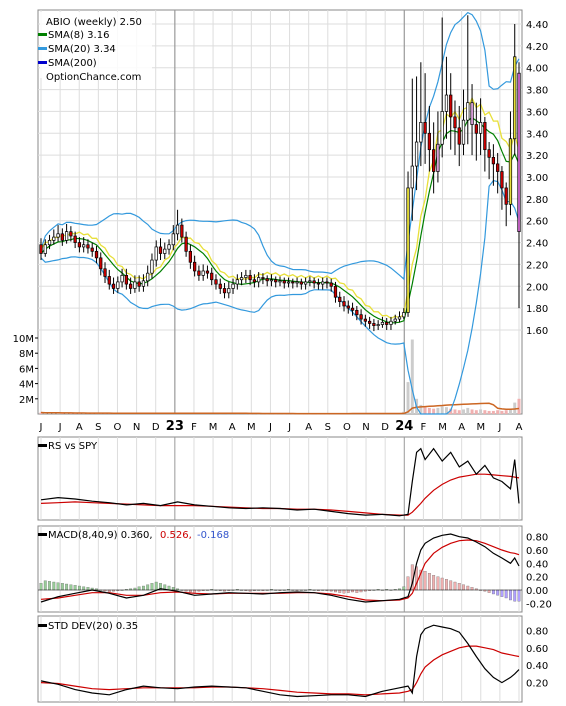 The image size is (566, 706). What do you see at coordinates (42, 34) in the screenshot?
I see `legend-swatch-sma8` at bounding box center [42, 34].